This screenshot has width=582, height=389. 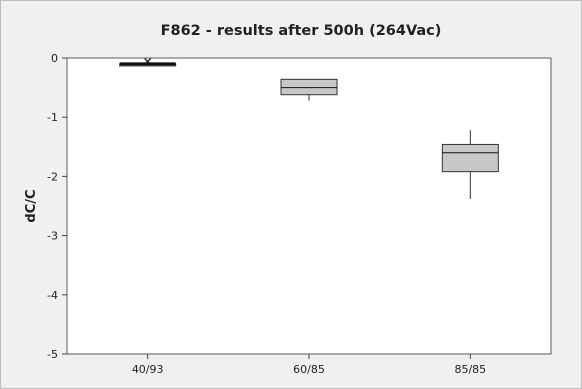 I want to click on x-tick-label: 85/85, so click(x=470, y=369).